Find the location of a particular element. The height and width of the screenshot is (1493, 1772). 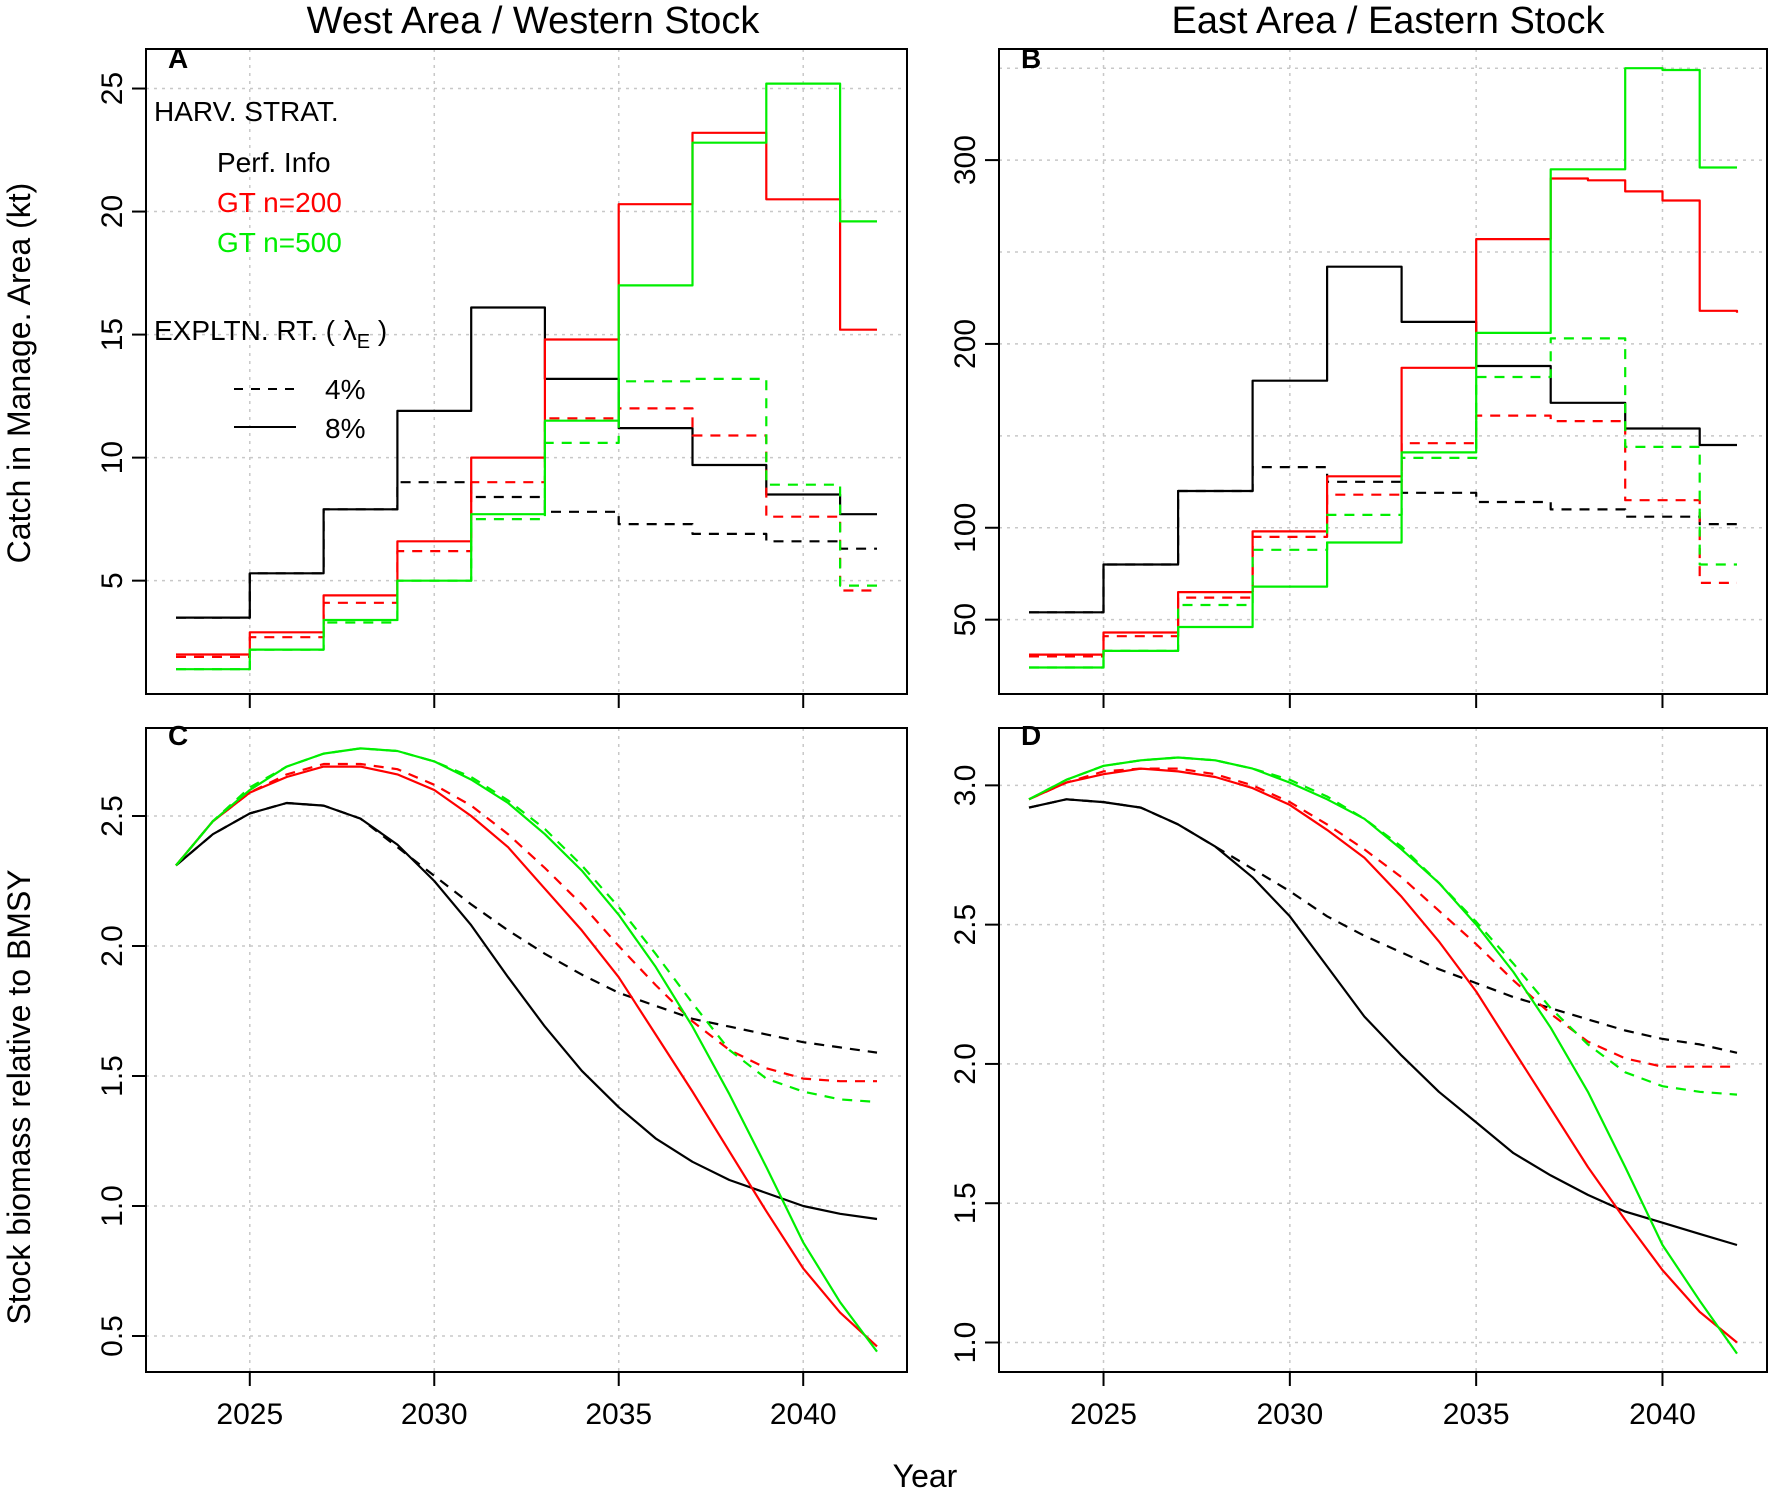

y-tick-label: 20 is located at coordinates (112, 211).